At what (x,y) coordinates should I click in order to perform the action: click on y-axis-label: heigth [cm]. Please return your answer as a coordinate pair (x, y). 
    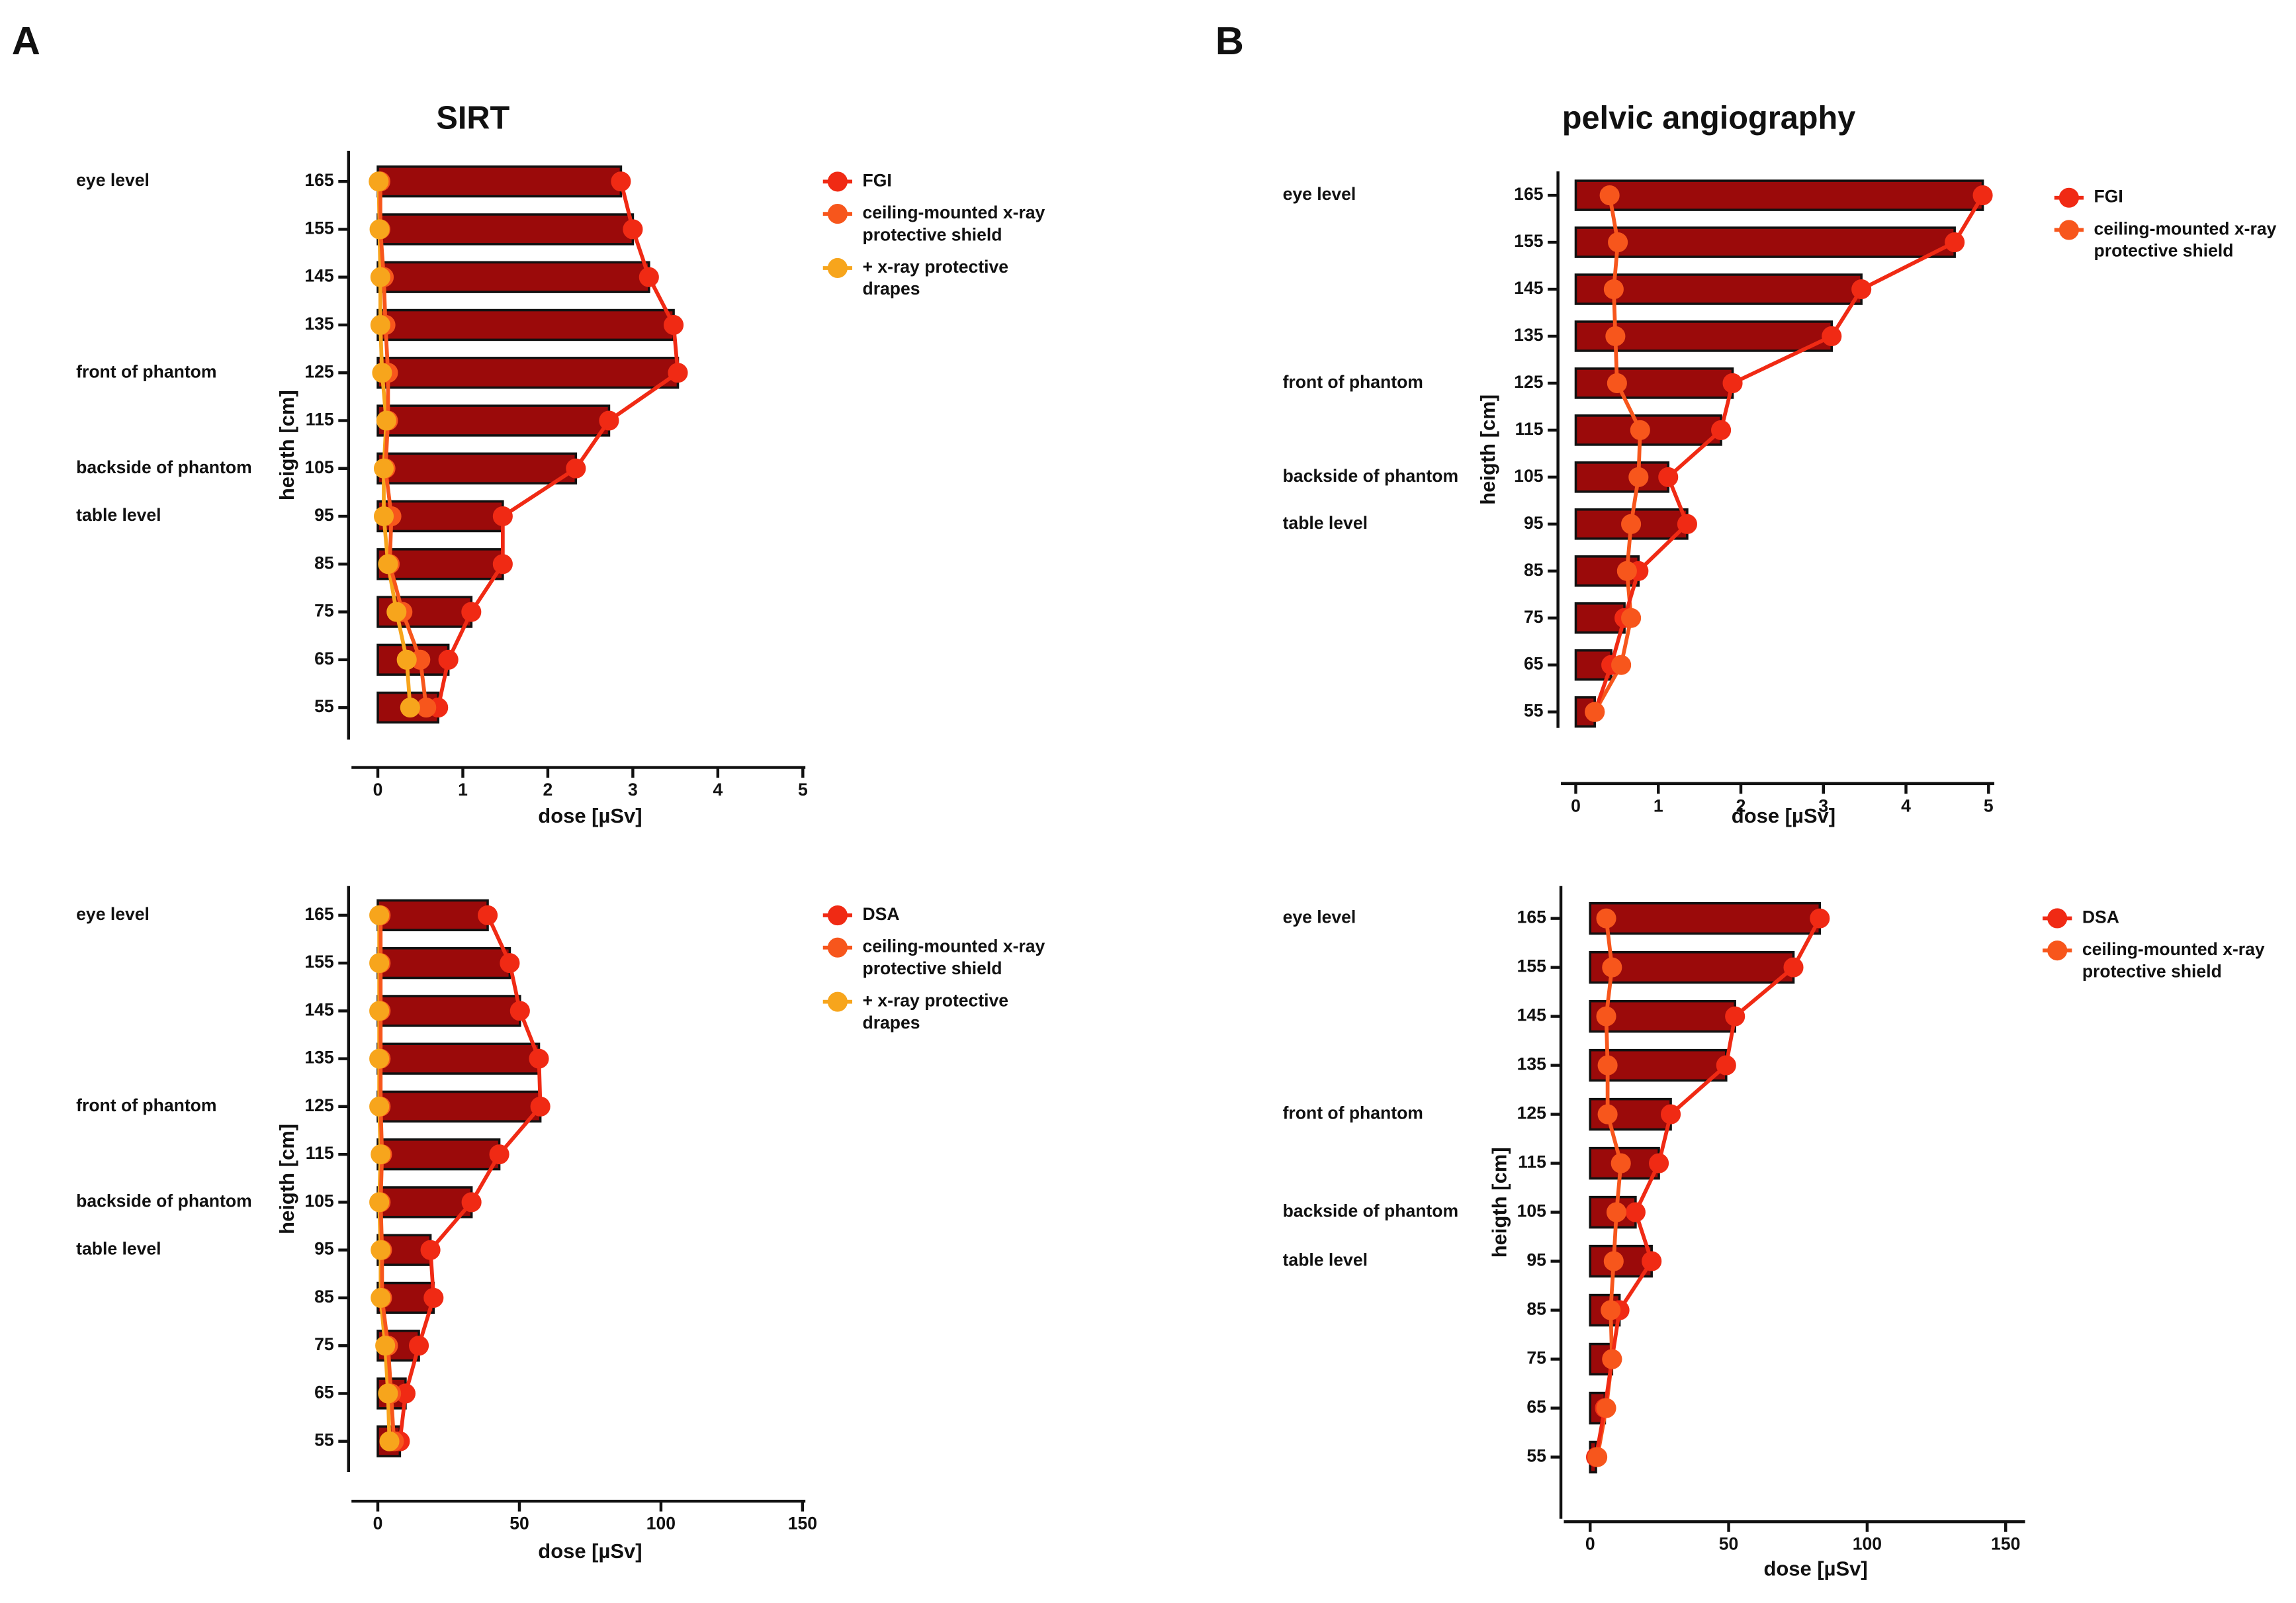
    Looking at the image, I should click on (286, 445).